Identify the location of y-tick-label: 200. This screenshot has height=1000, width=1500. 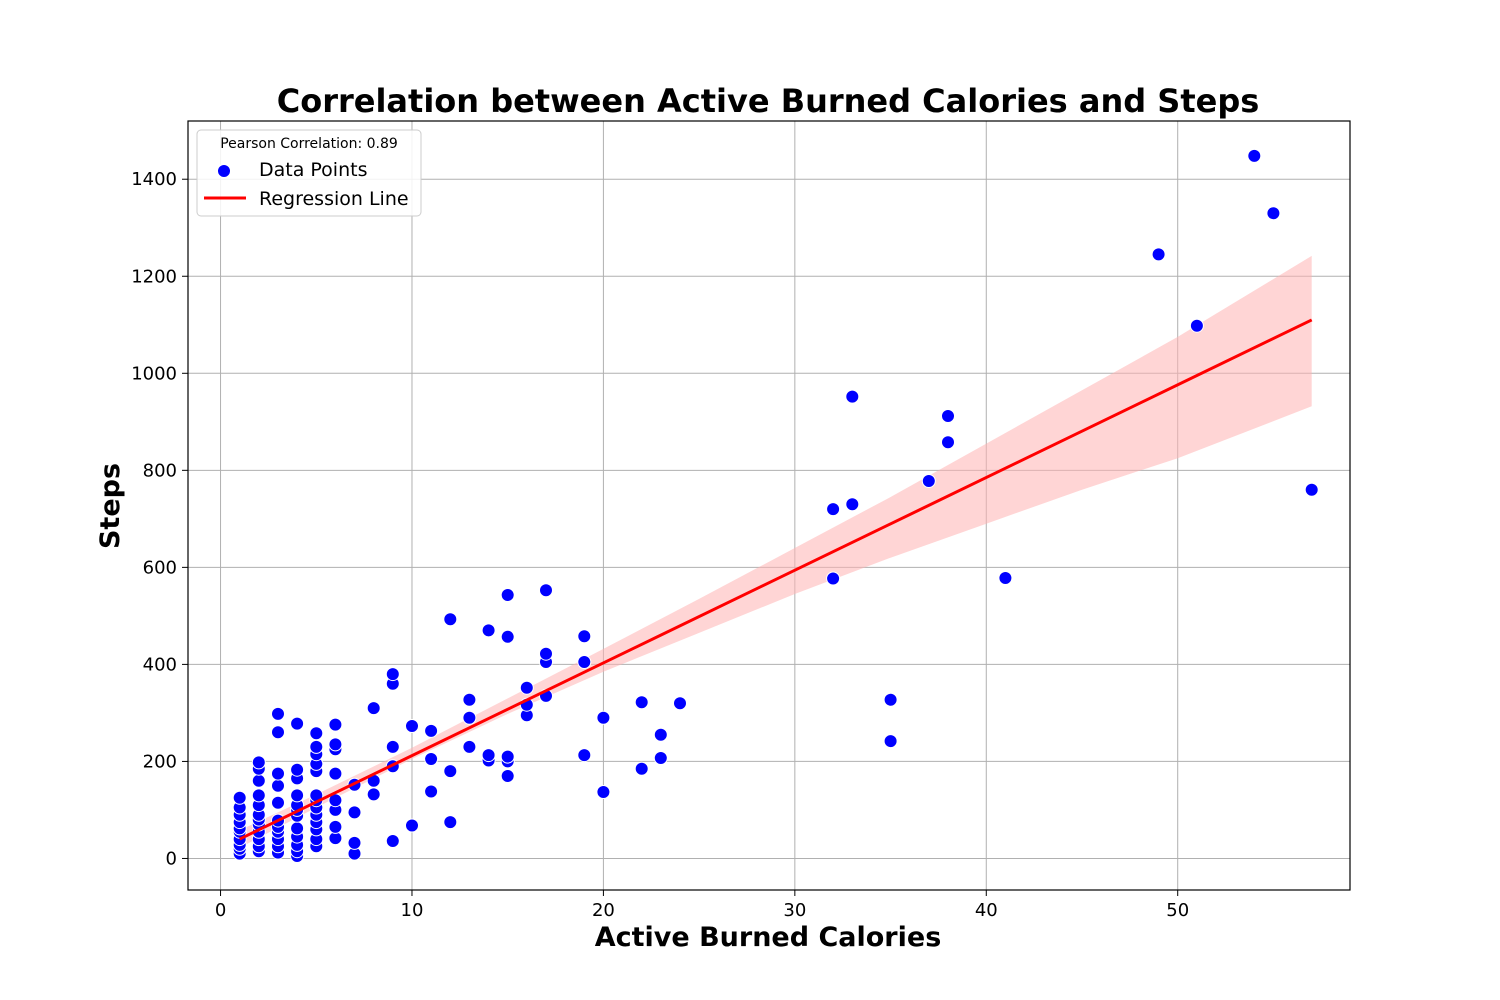
(160, 761).